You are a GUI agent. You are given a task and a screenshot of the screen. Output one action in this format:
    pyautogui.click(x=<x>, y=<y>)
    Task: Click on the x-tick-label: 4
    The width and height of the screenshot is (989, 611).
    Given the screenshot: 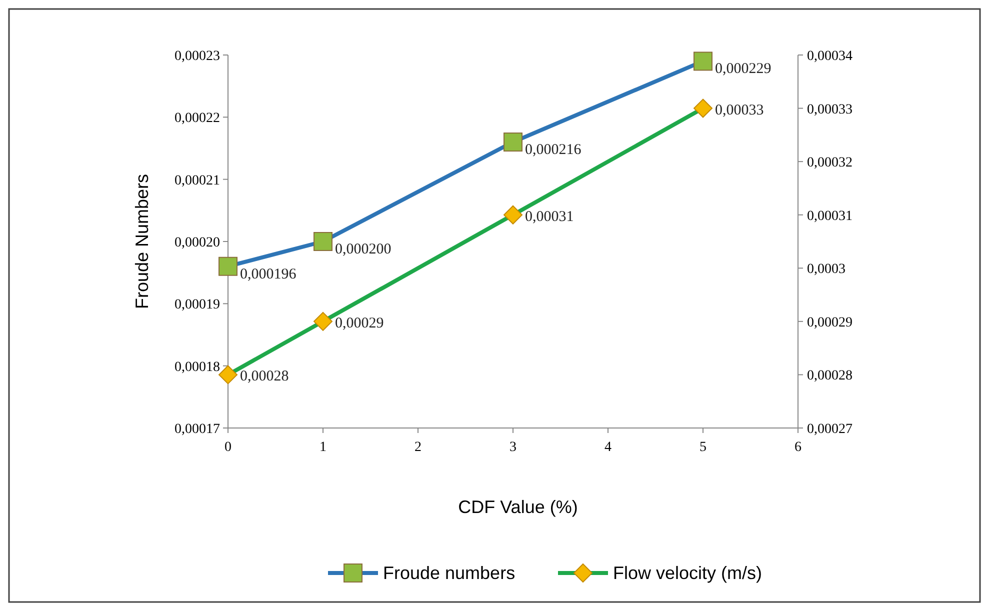 What is the action you would take?
    pyautogui.click(x=608, y=447)
    